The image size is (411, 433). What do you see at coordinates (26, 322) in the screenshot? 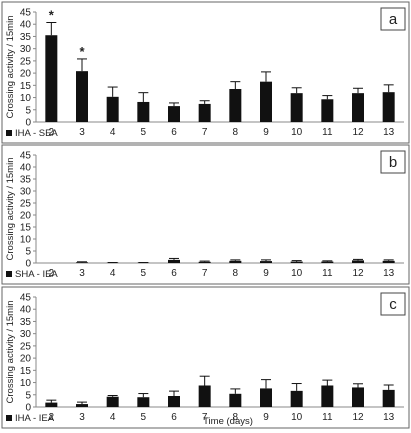
I see `panel-c-y-tick-label: 35` at bounding box center [26, 322].